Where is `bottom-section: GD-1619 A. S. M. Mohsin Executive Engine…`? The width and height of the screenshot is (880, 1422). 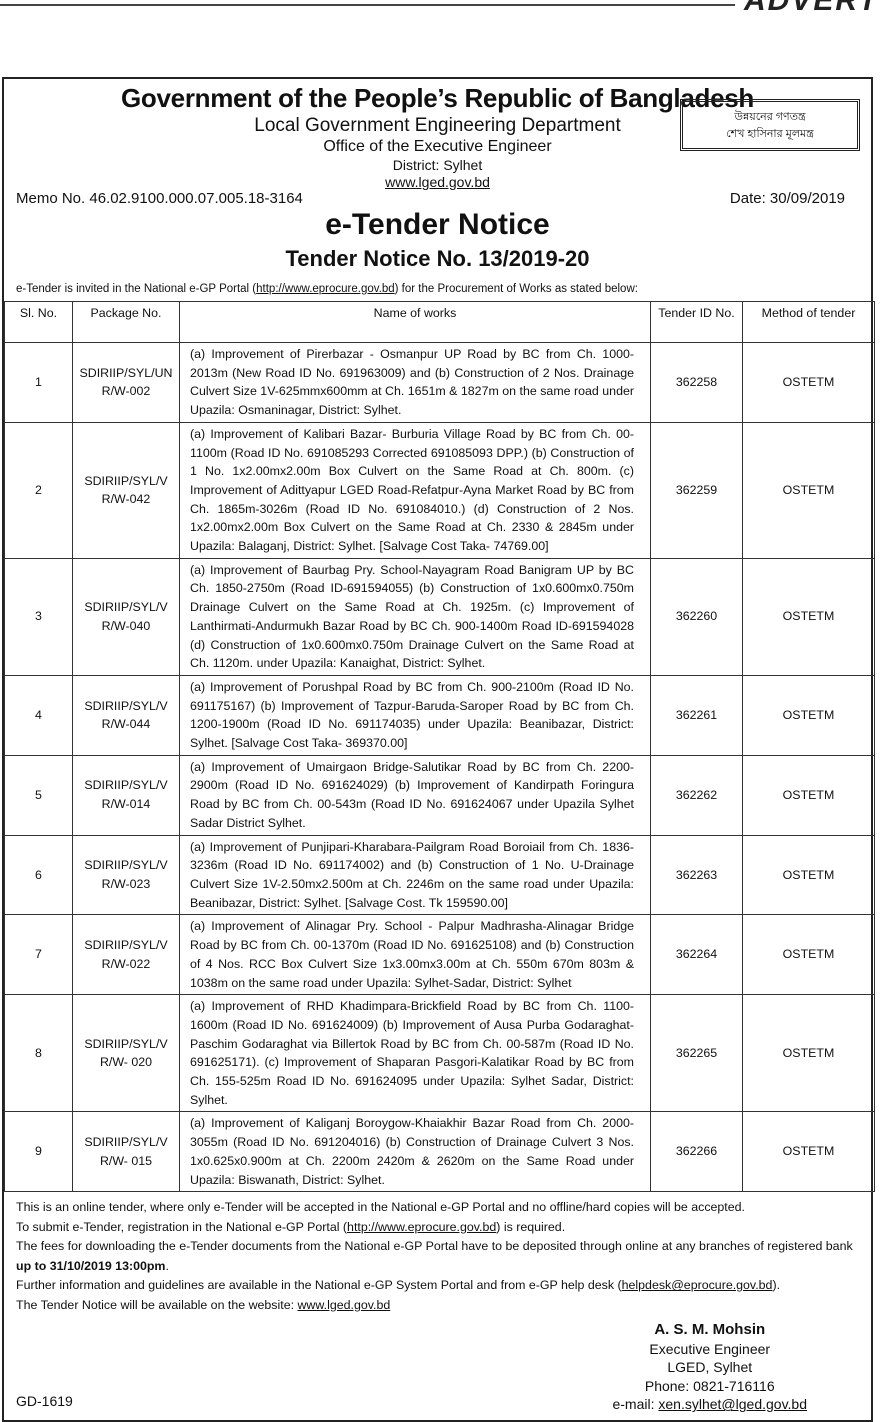 bottom-section: GD-1619 A. S. M. Mohsin Executive Engine… is located at coordinates (437, 1367).